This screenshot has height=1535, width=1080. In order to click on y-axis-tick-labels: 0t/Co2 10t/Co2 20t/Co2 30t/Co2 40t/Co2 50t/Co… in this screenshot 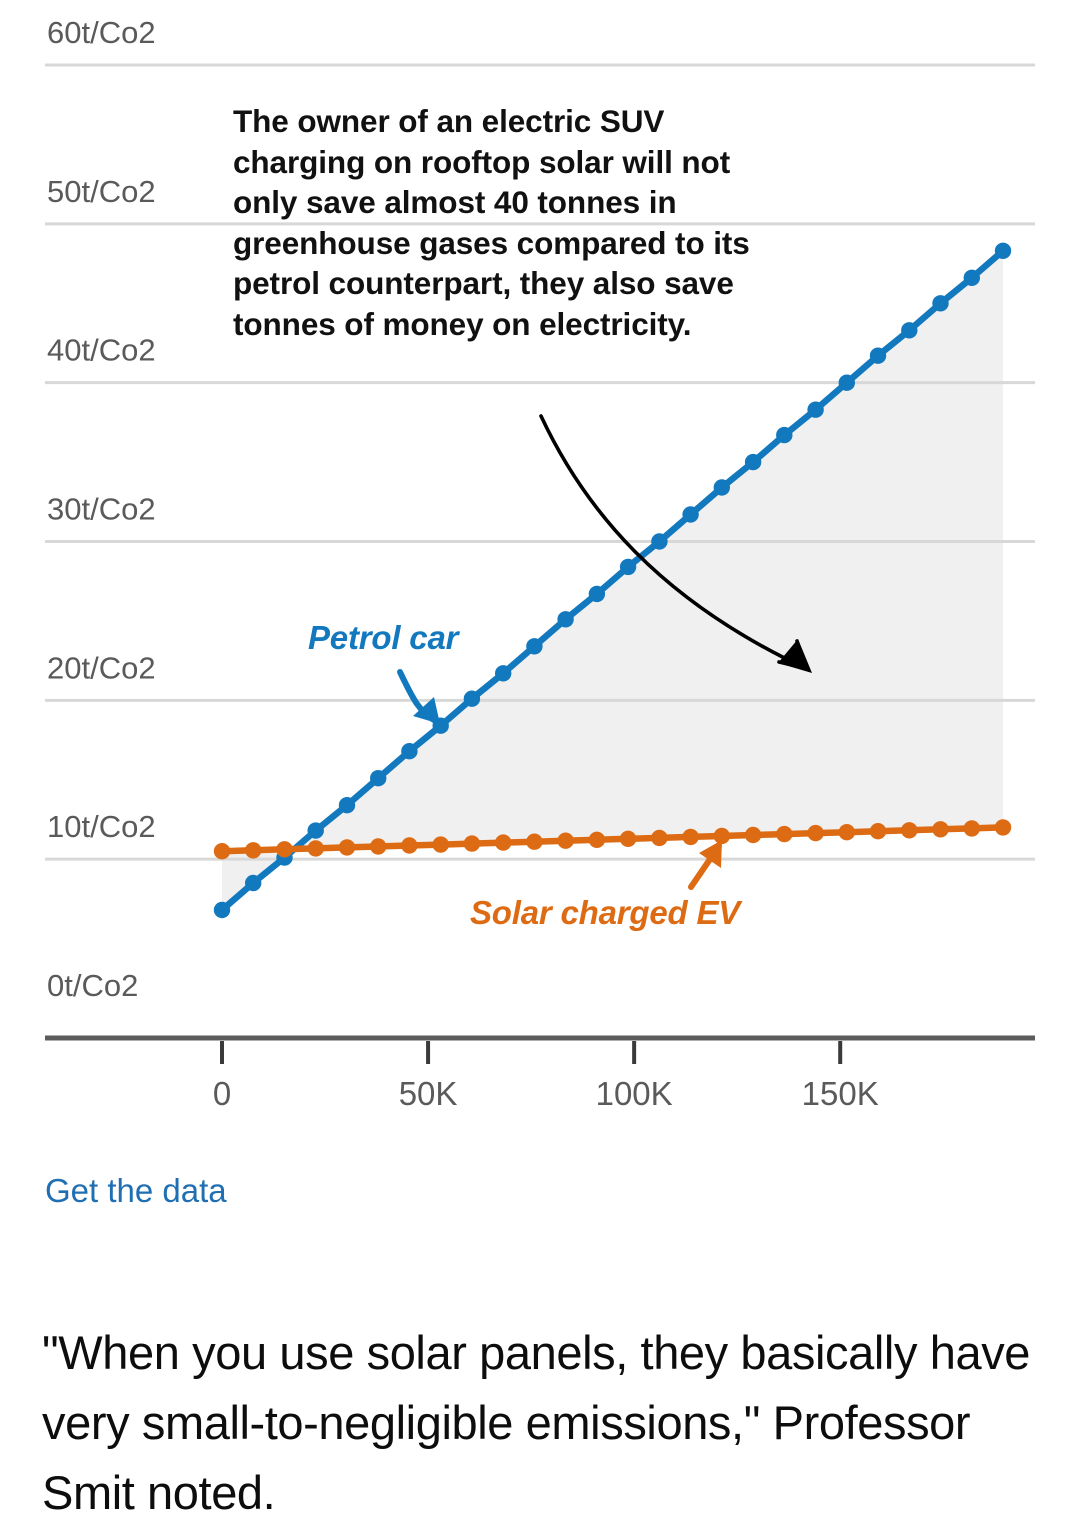, I will do `click(101, 509)`.